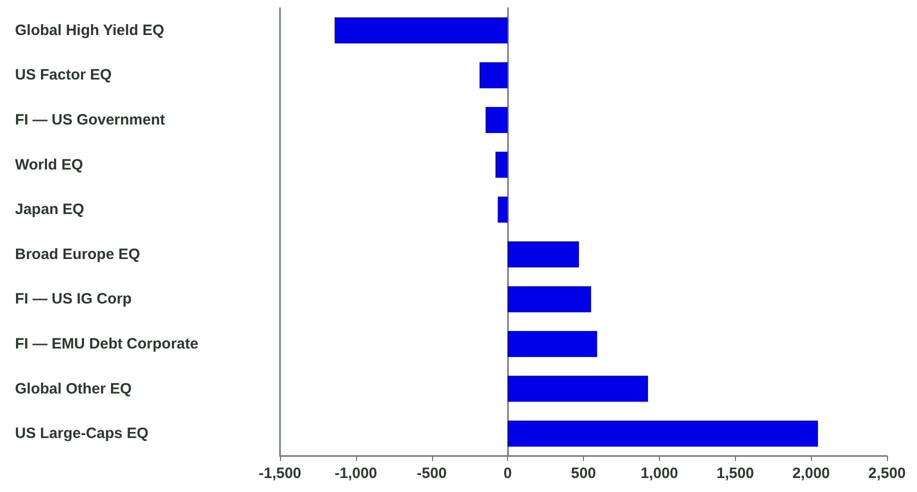  Describe the element at coordinates (50, 209) in the screenshot. I see `y-tick-label: Japan EQ` at that location.